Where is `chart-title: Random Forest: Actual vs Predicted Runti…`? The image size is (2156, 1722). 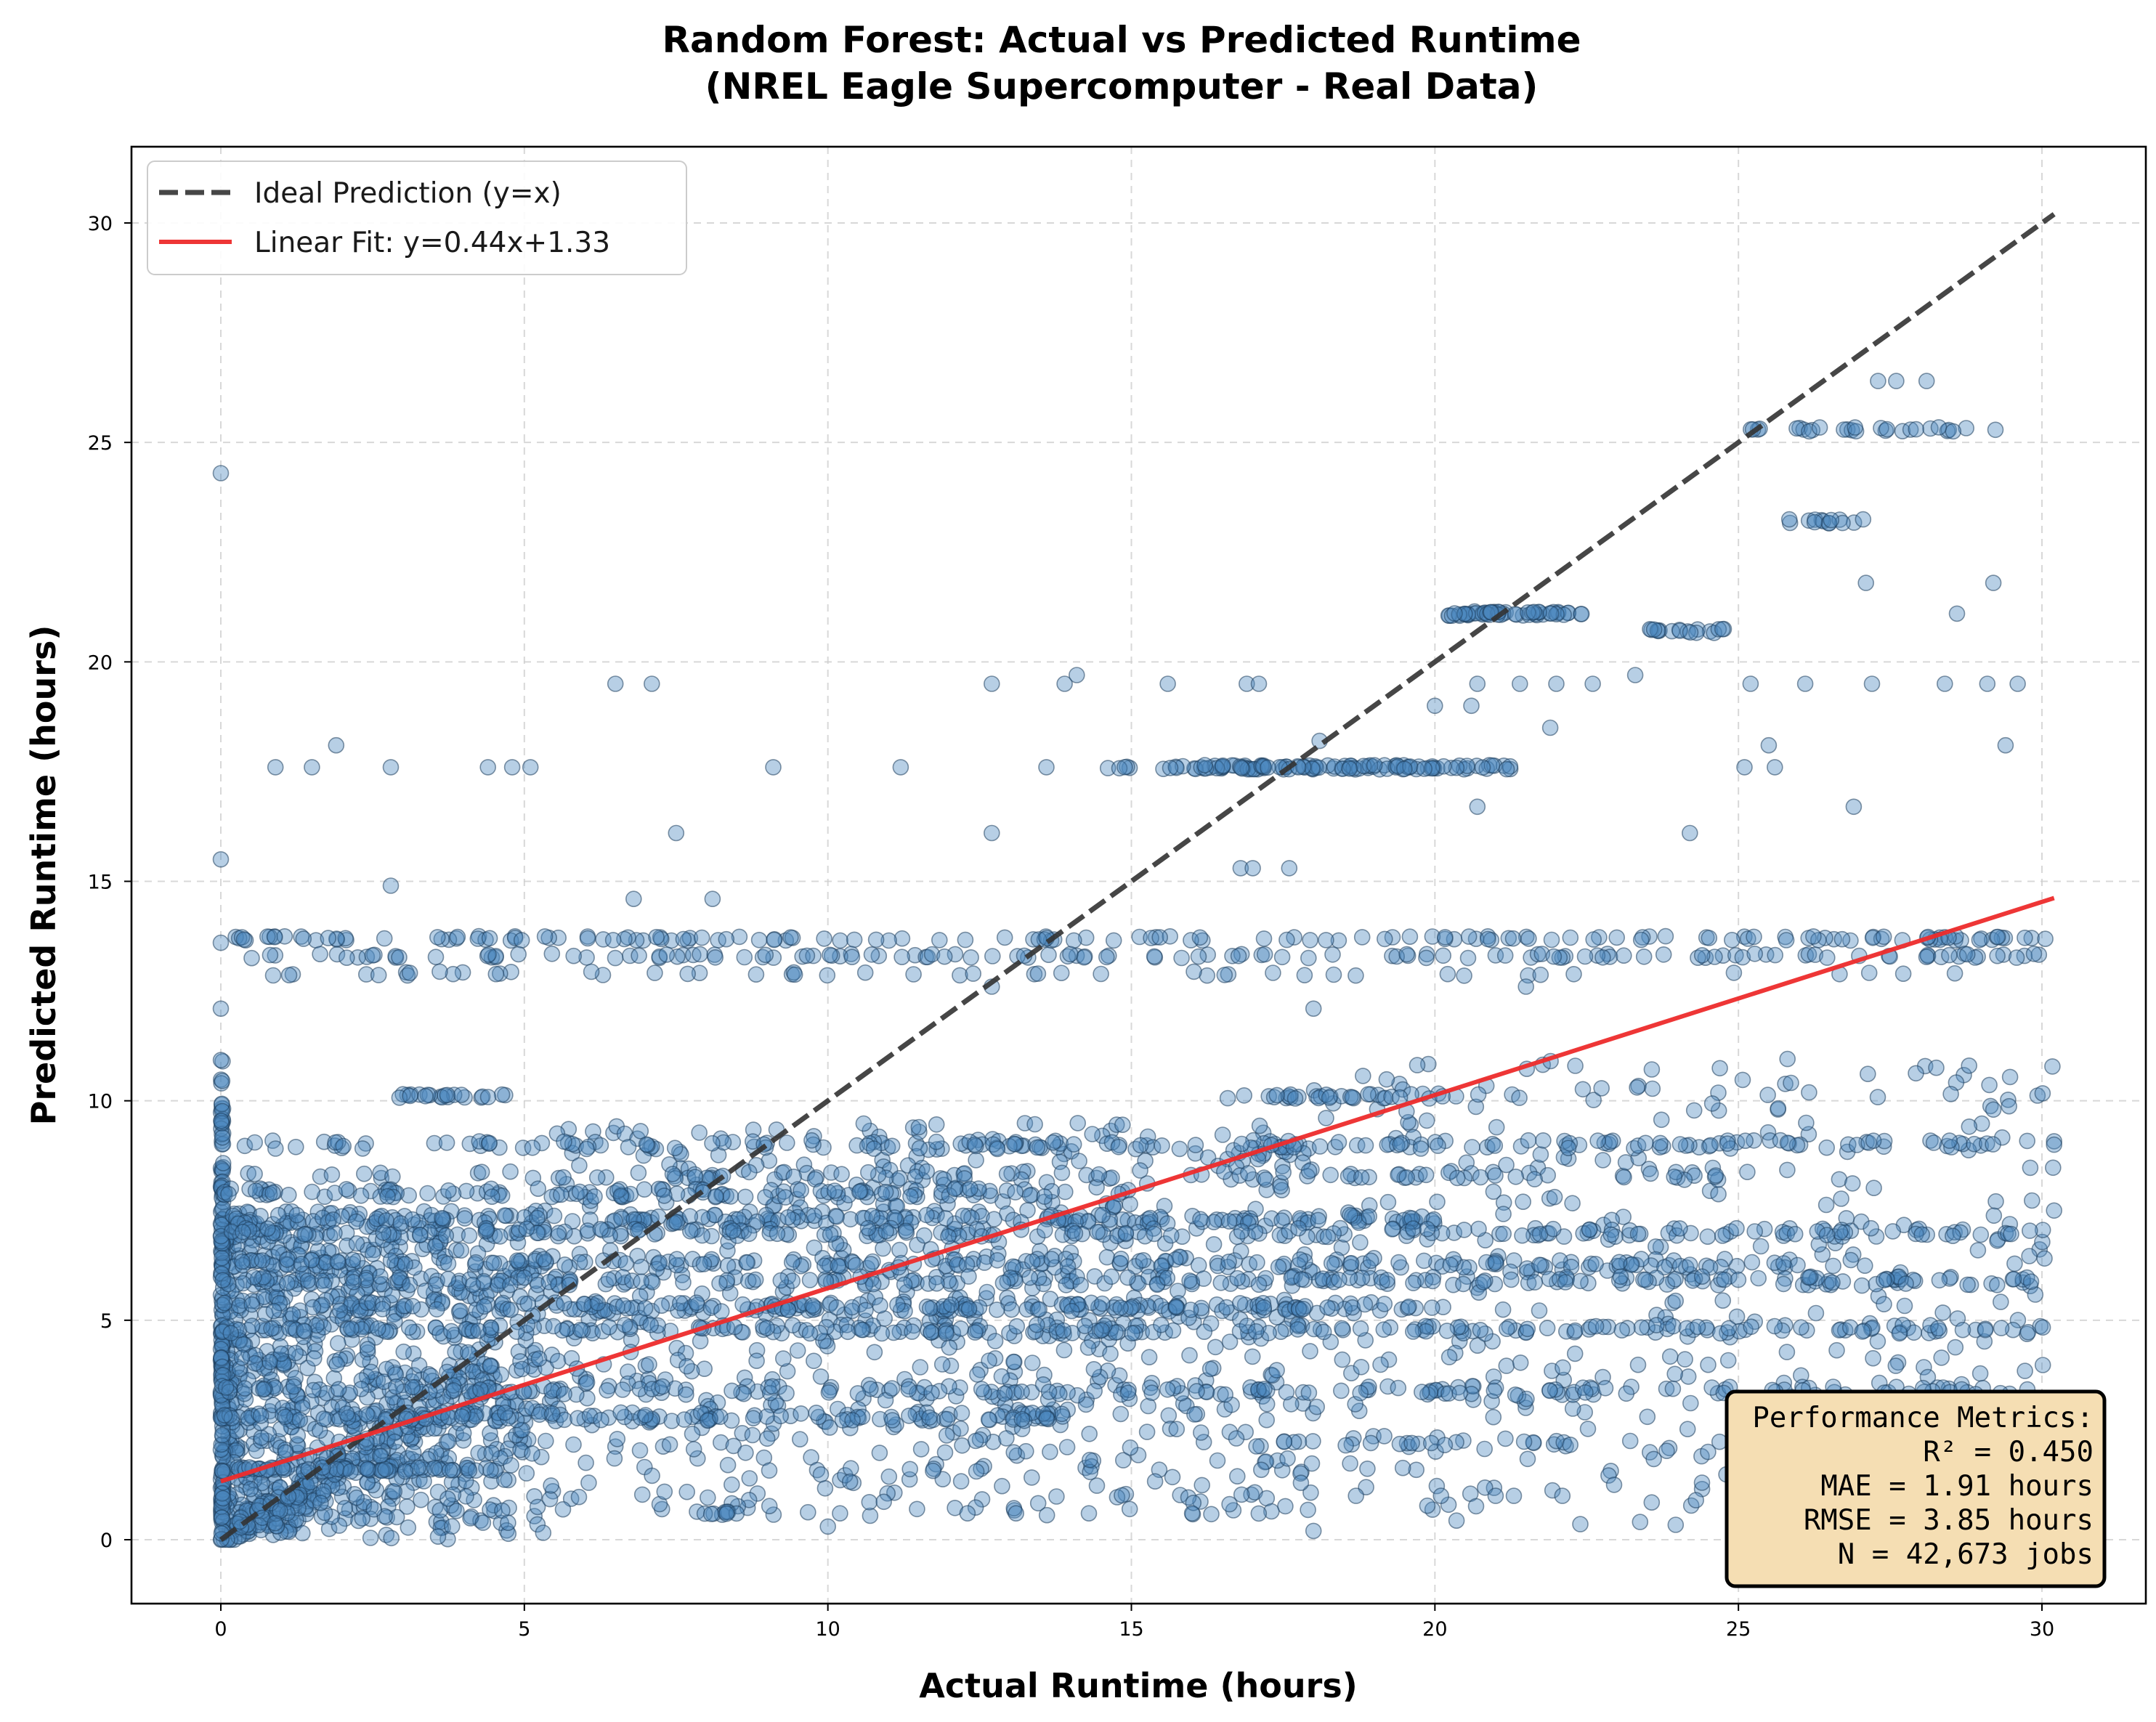
chart-title: Random Forest: Actual vs Predicted Runti… is located at coordinates (1121, 40).